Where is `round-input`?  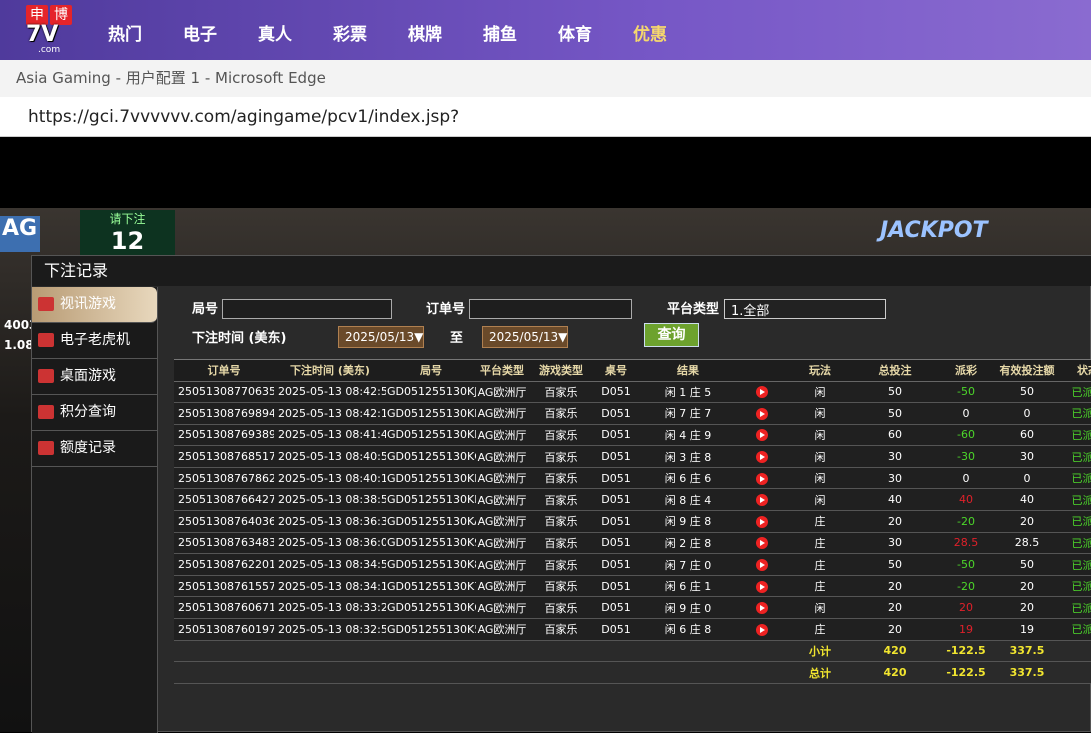
round-input is located at coordinates (307, 309).